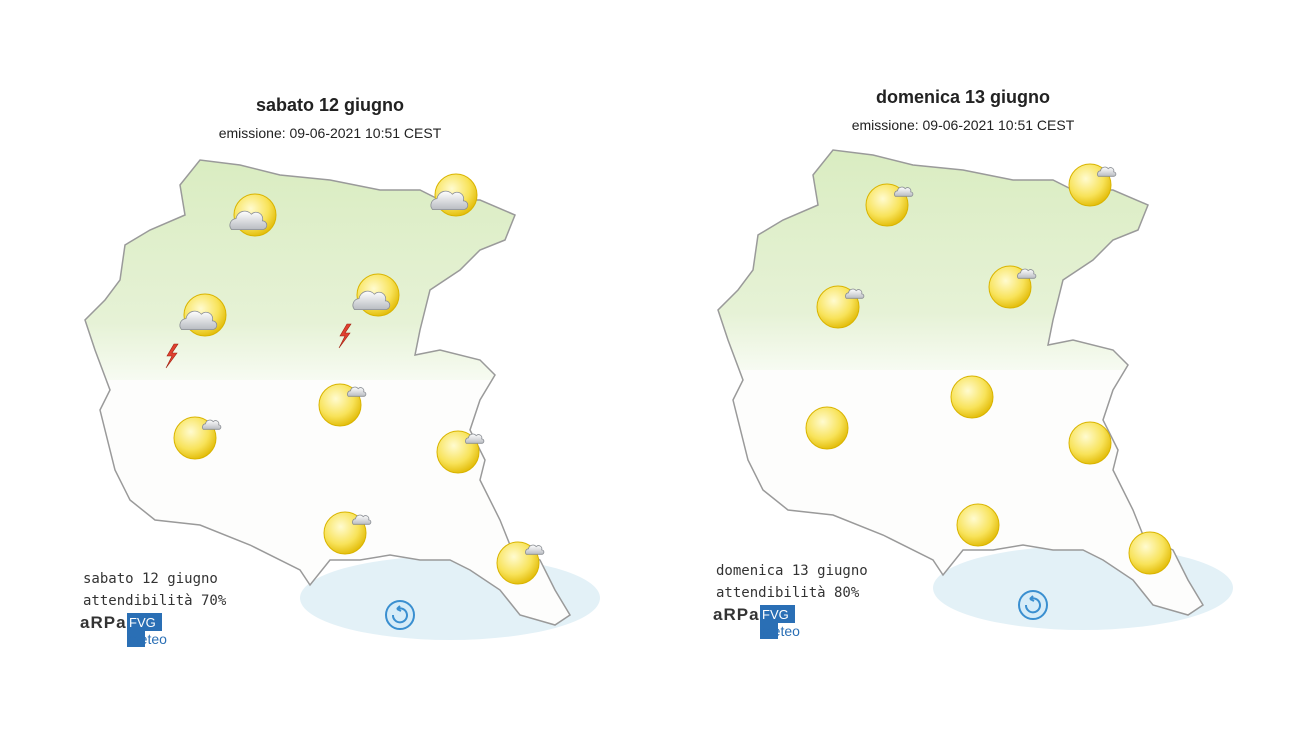  I want to click on reliability: attendibilità 80%, so click(788, 593).